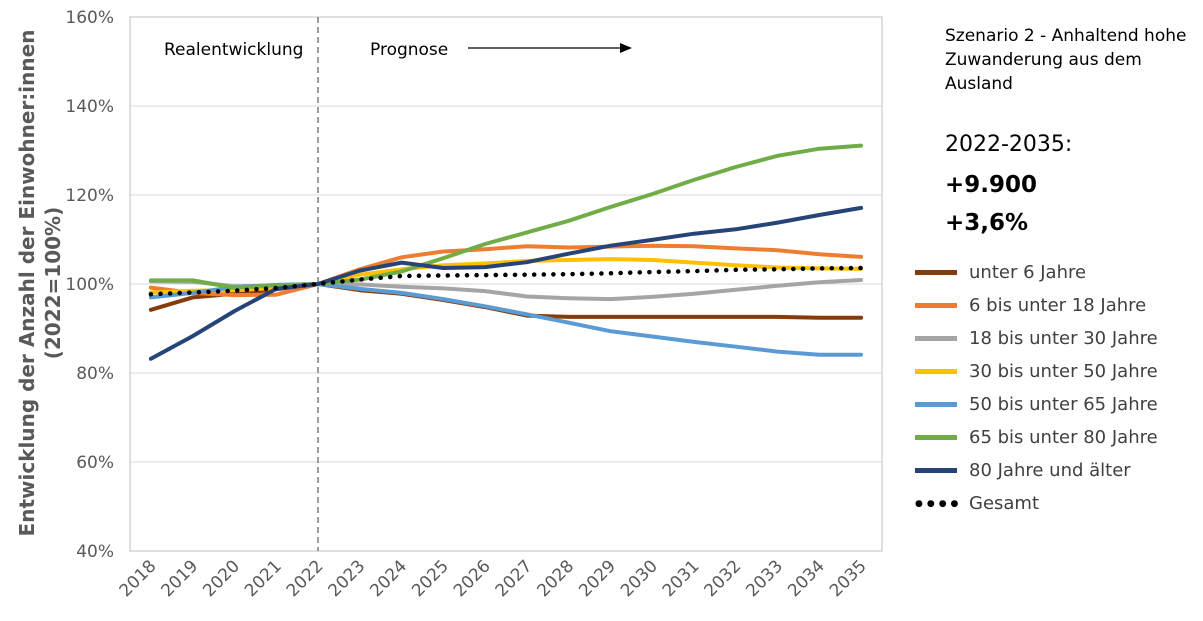 The height and width of the screenshot is (621, 1203). What do you see at coordinates (514, 578) in the screenshot?
I see `x-tick-label: 2027` at bounding box center [514, 578].